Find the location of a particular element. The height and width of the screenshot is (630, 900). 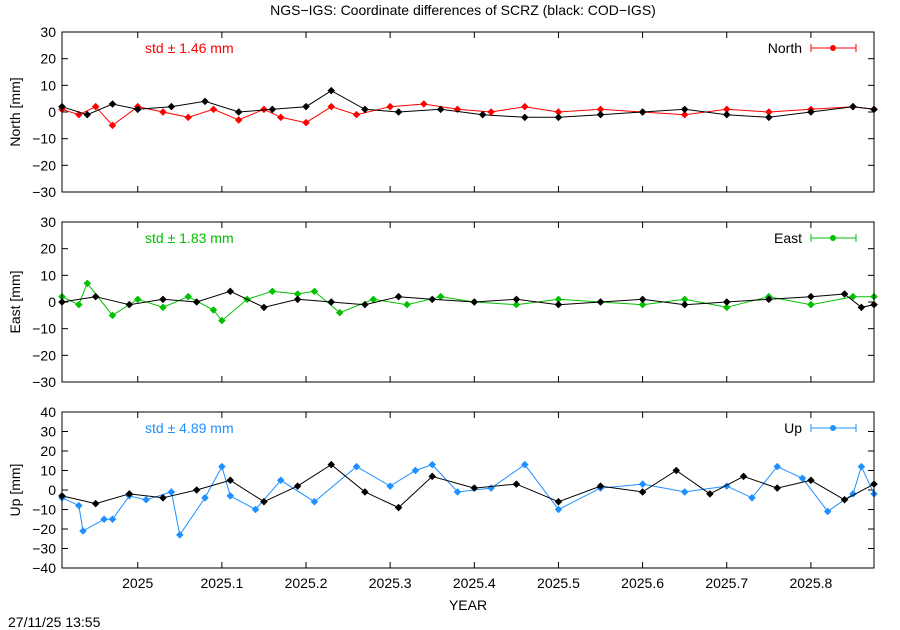

y-axis-label: East [mm] is located at coordinates (15, 301).